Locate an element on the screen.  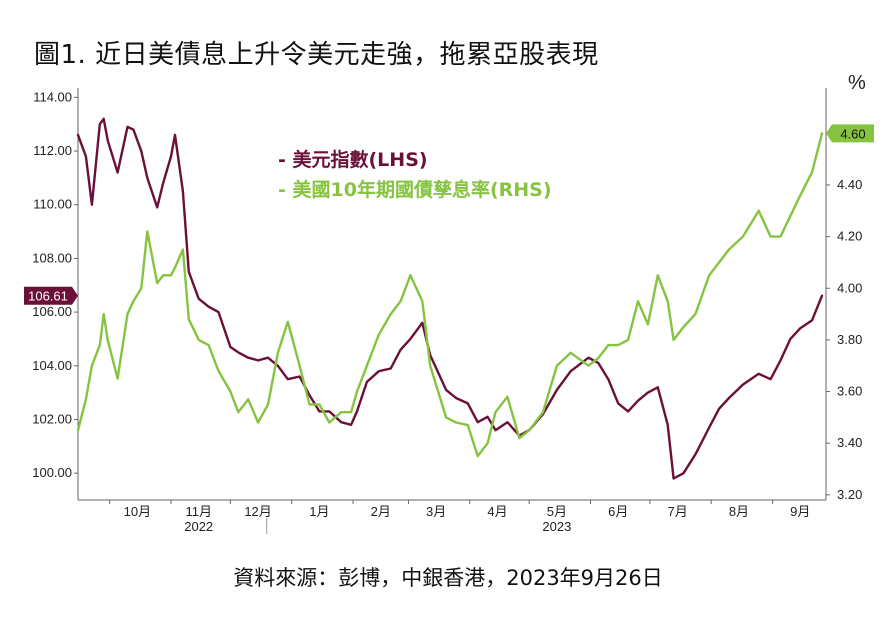
right-tick-label: 3.60 is located at coordinates (849, 391).